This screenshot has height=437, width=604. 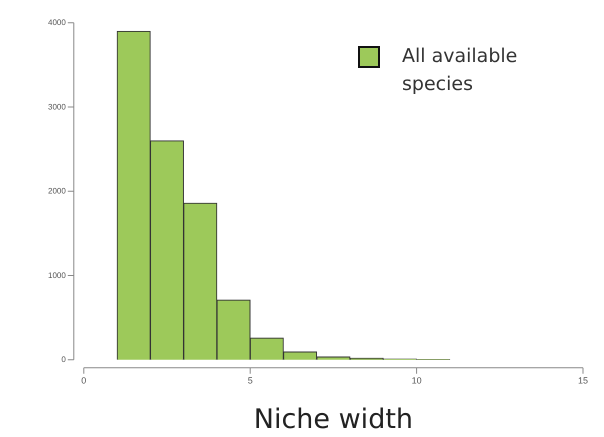 I want to click on y-tick-label: 1000, so click(x=57, y=275).